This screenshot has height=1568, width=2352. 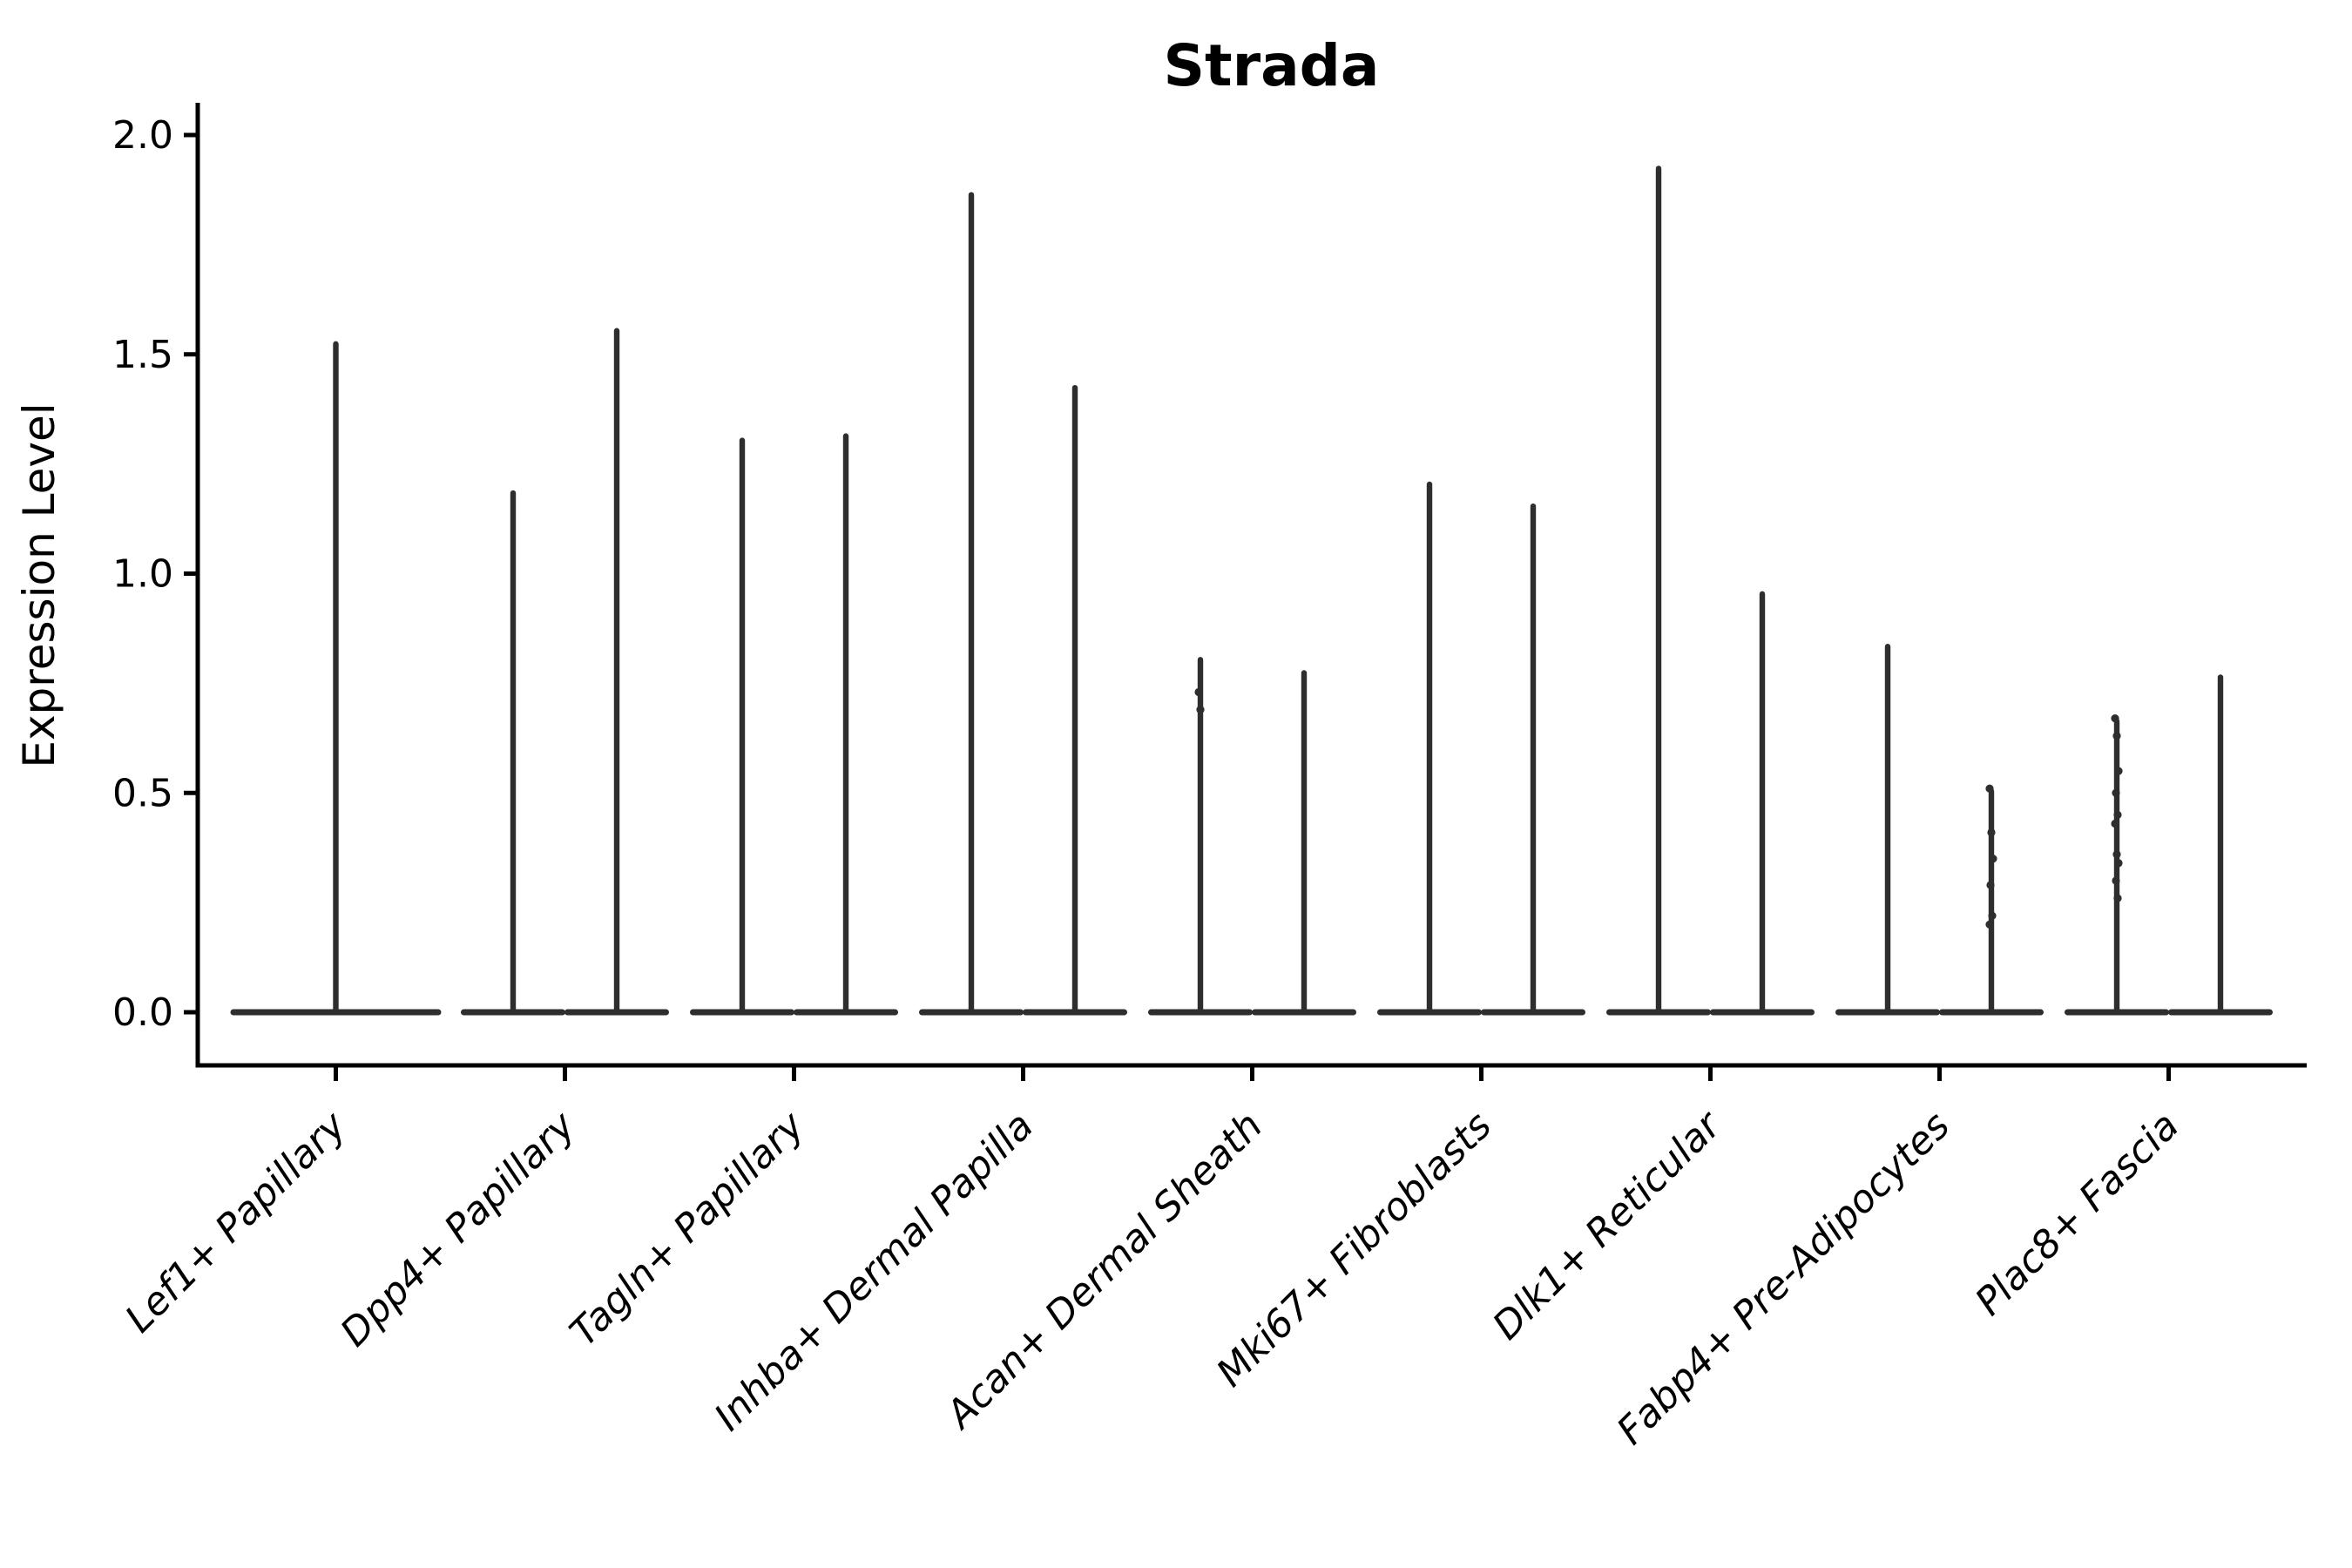 I want to click on y-tick-label: 1.5, so click(x=142, y=355).